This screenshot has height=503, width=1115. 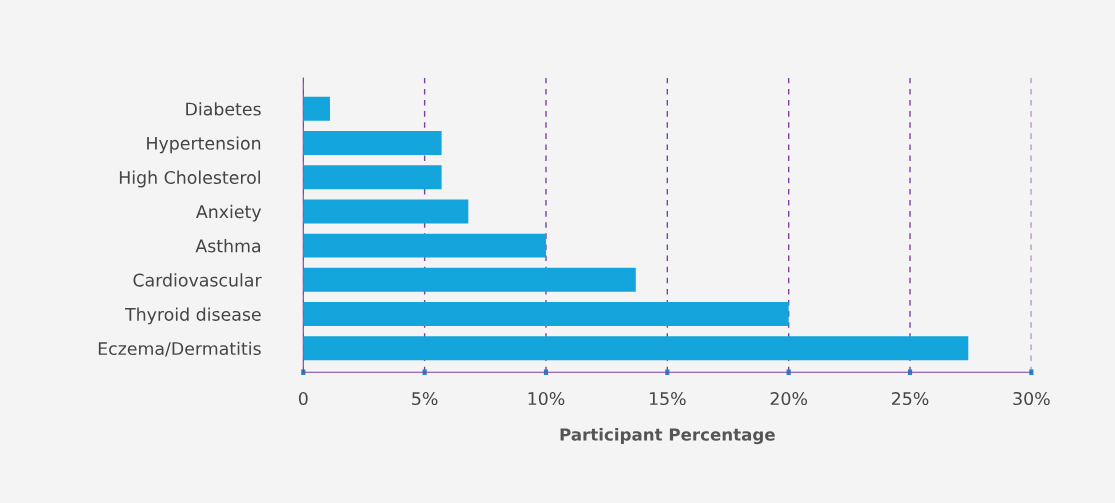 I want to click on x-tick-label: 15%, so click(x=667, y=398).